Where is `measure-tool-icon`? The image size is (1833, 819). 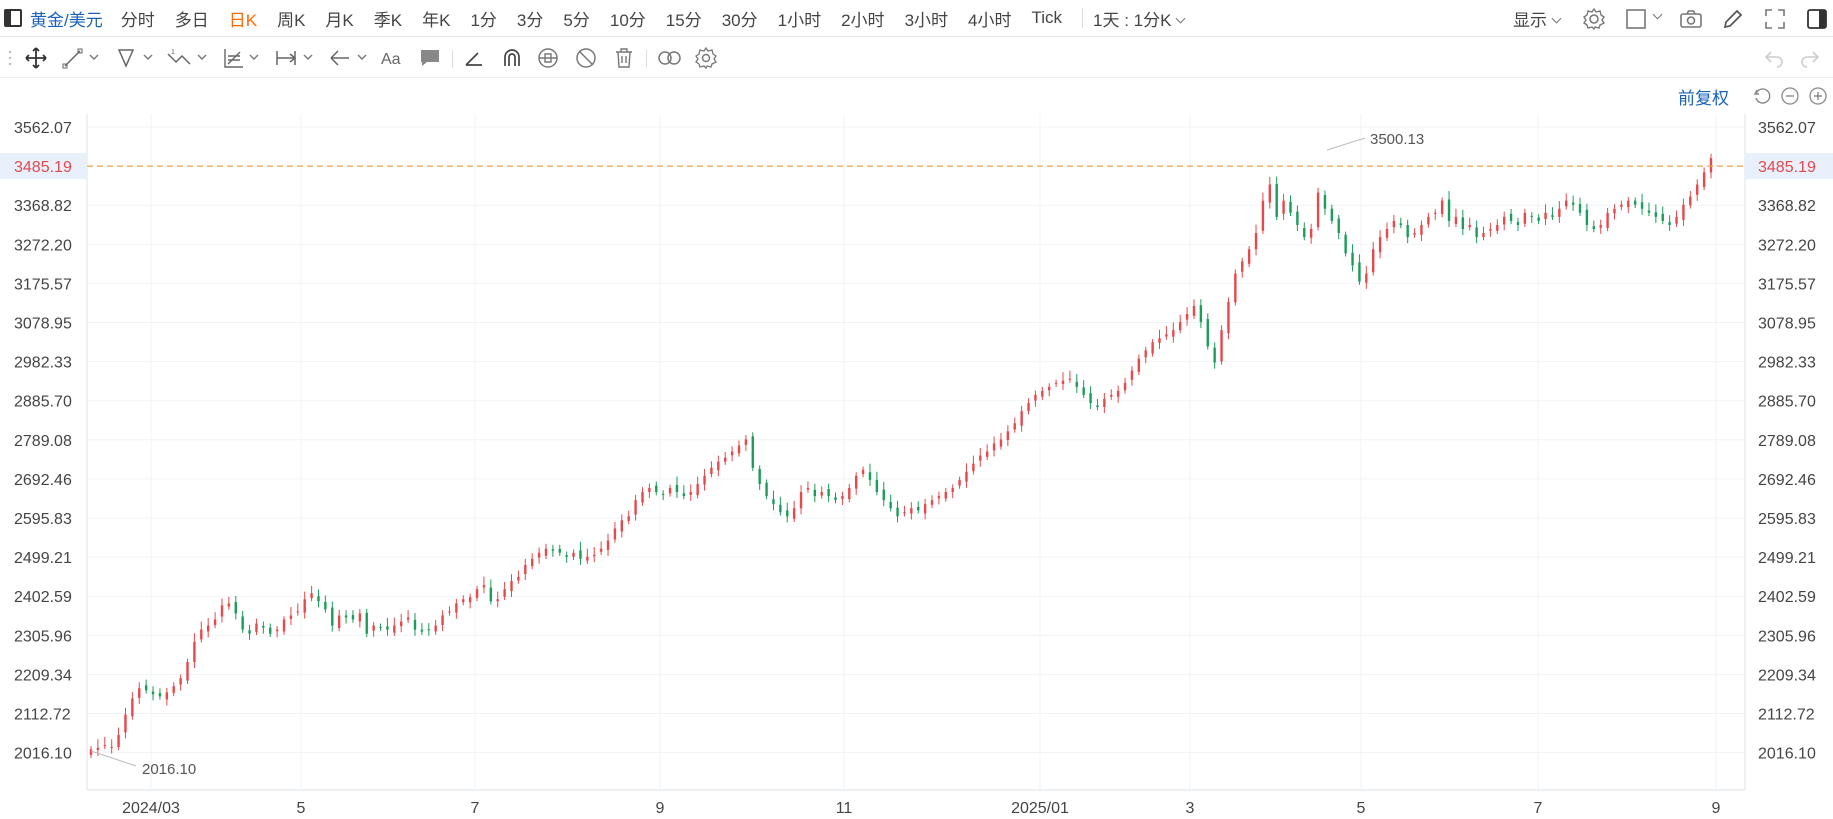 measure-tool-icon is located at coordinates (296, 58).